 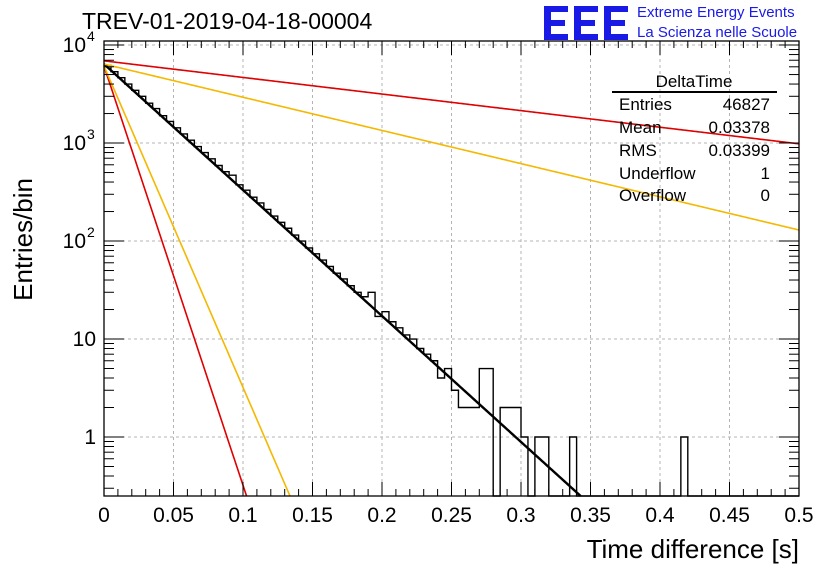 I want to click on x-tick-label: 0.45, so click(x=729, y=515).